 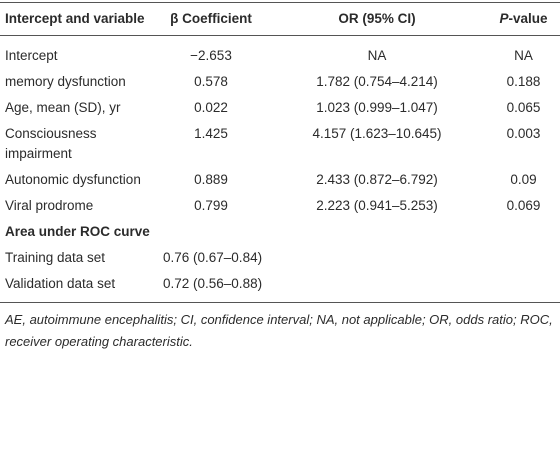 I want to click on table-cell: 0.022, so click(x=211, y=107).